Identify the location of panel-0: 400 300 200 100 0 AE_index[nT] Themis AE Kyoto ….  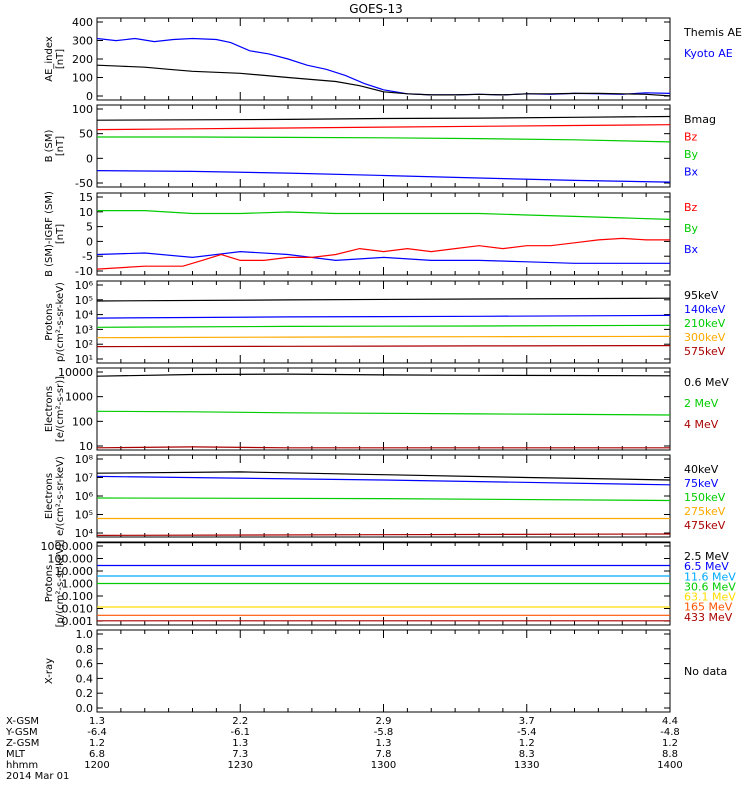
(393, 59).